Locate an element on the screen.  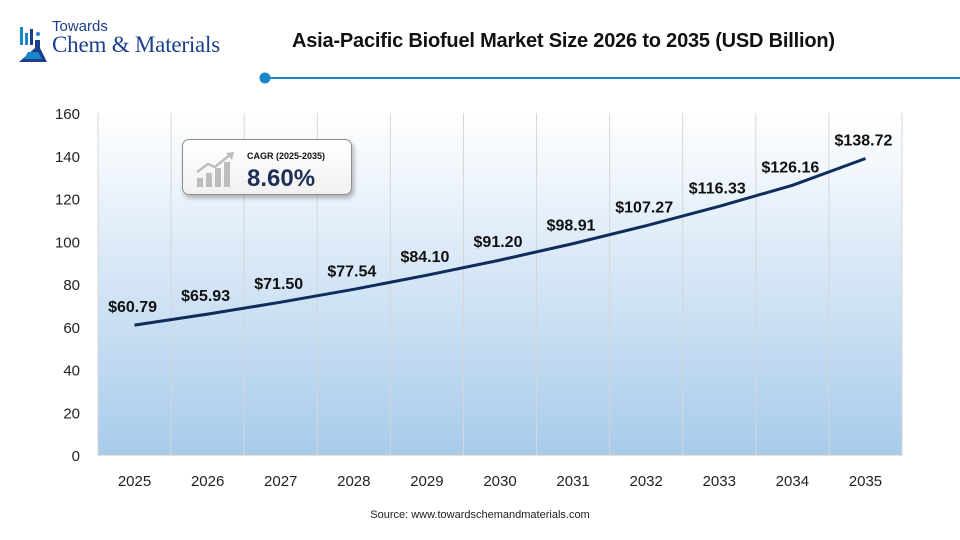
y-tick-label: 140 is located at coordinates (67, 157).